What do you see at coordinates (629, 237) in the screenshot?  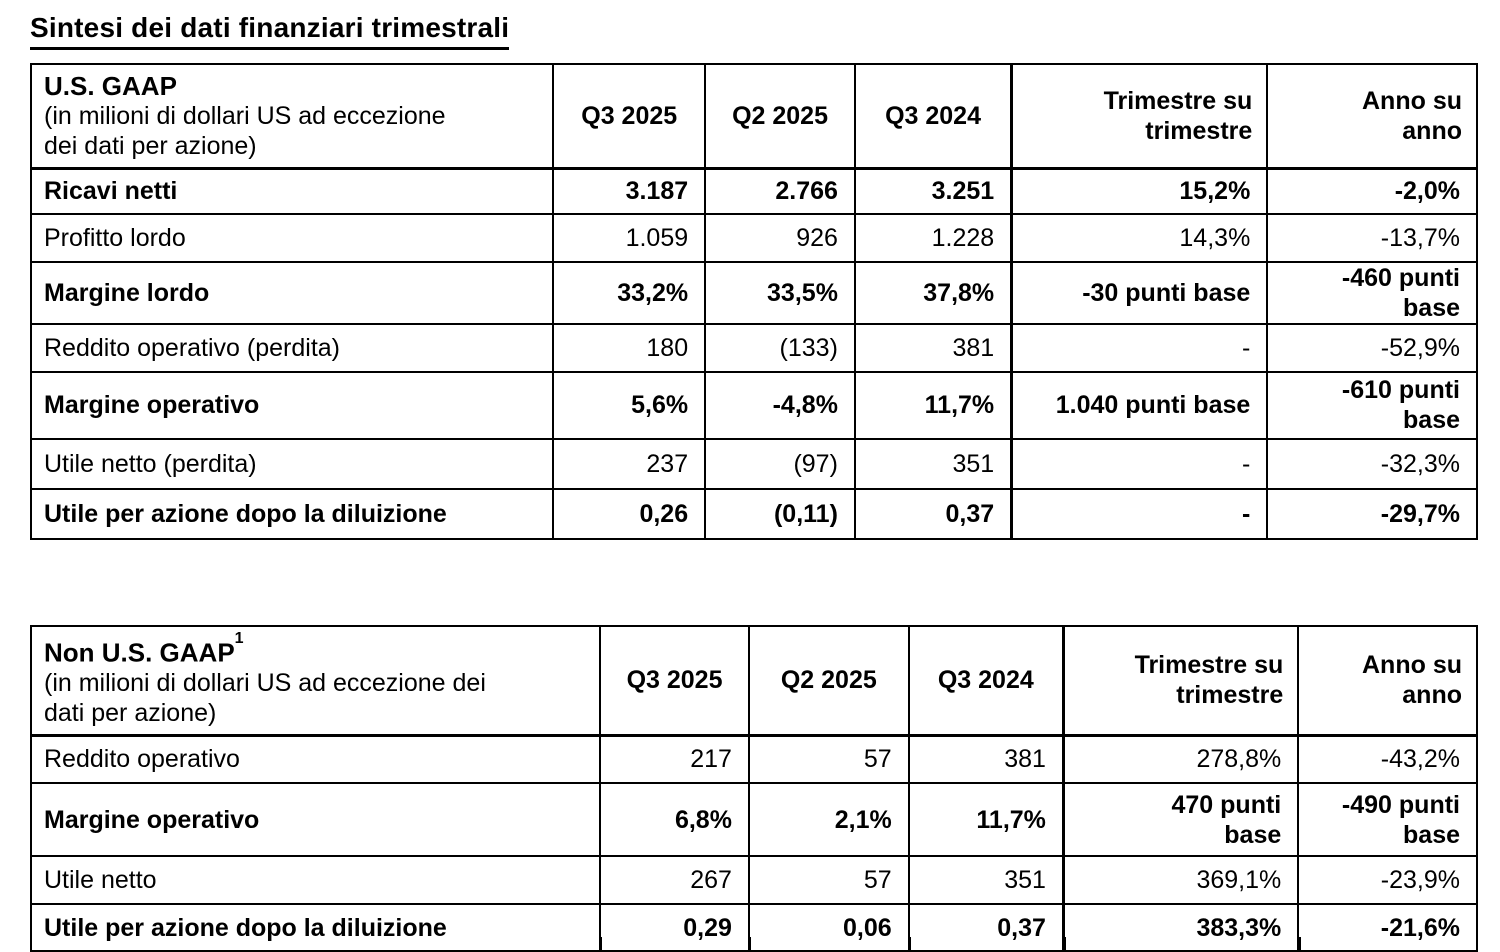 I see `cell-value: 1.059` at bounding box center [629, 237].